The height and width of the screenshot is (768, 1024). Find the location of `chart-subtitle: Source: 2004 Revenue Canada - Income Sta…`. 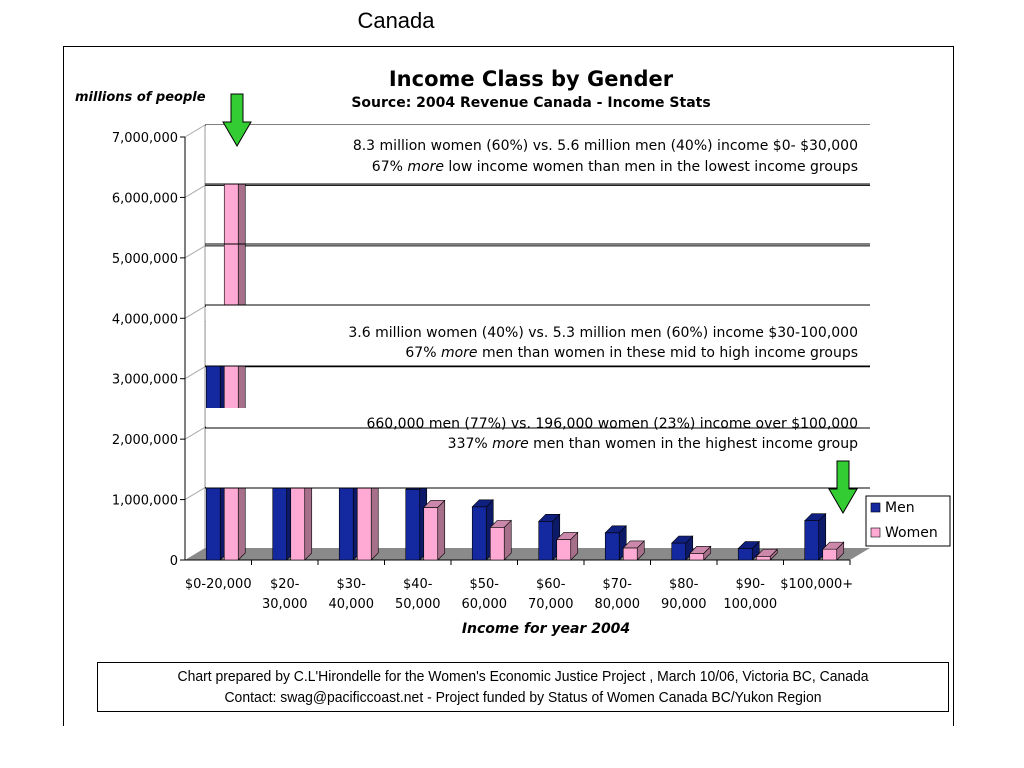

chart-subtitle: Source: 2004 Revenue Canada - Income Sta… is located at coordinates (530, 103).